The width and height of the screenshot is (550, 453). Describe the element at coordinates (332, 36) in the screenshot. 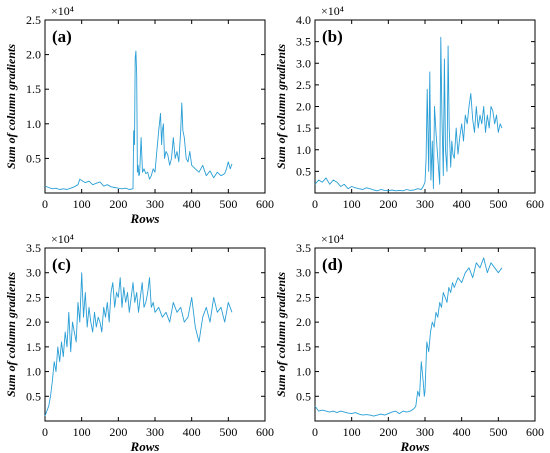

I see `panel-label: (b)` at that location.